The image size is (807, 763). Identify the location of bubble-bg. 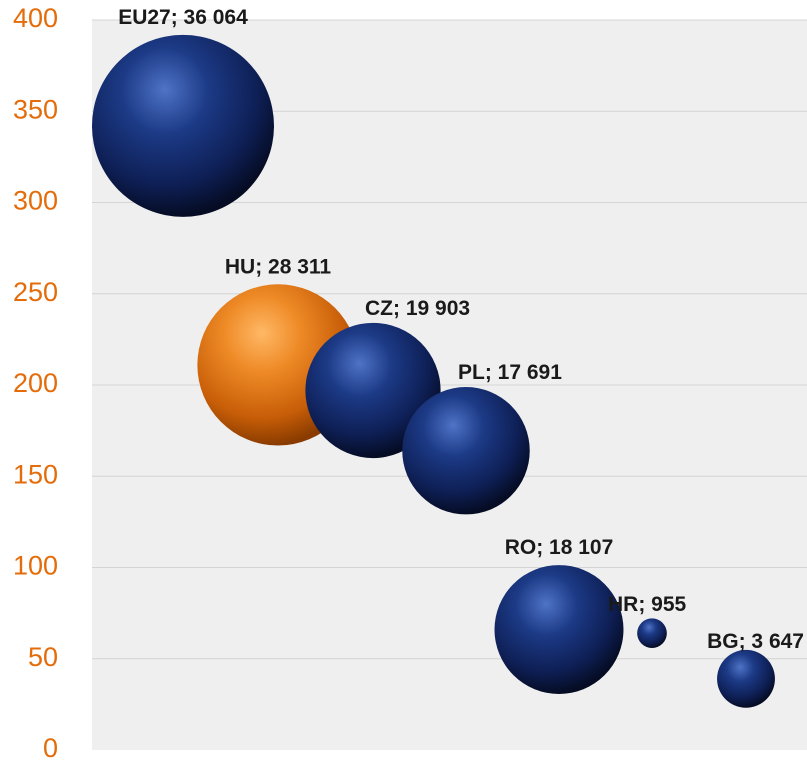
(746, 678).